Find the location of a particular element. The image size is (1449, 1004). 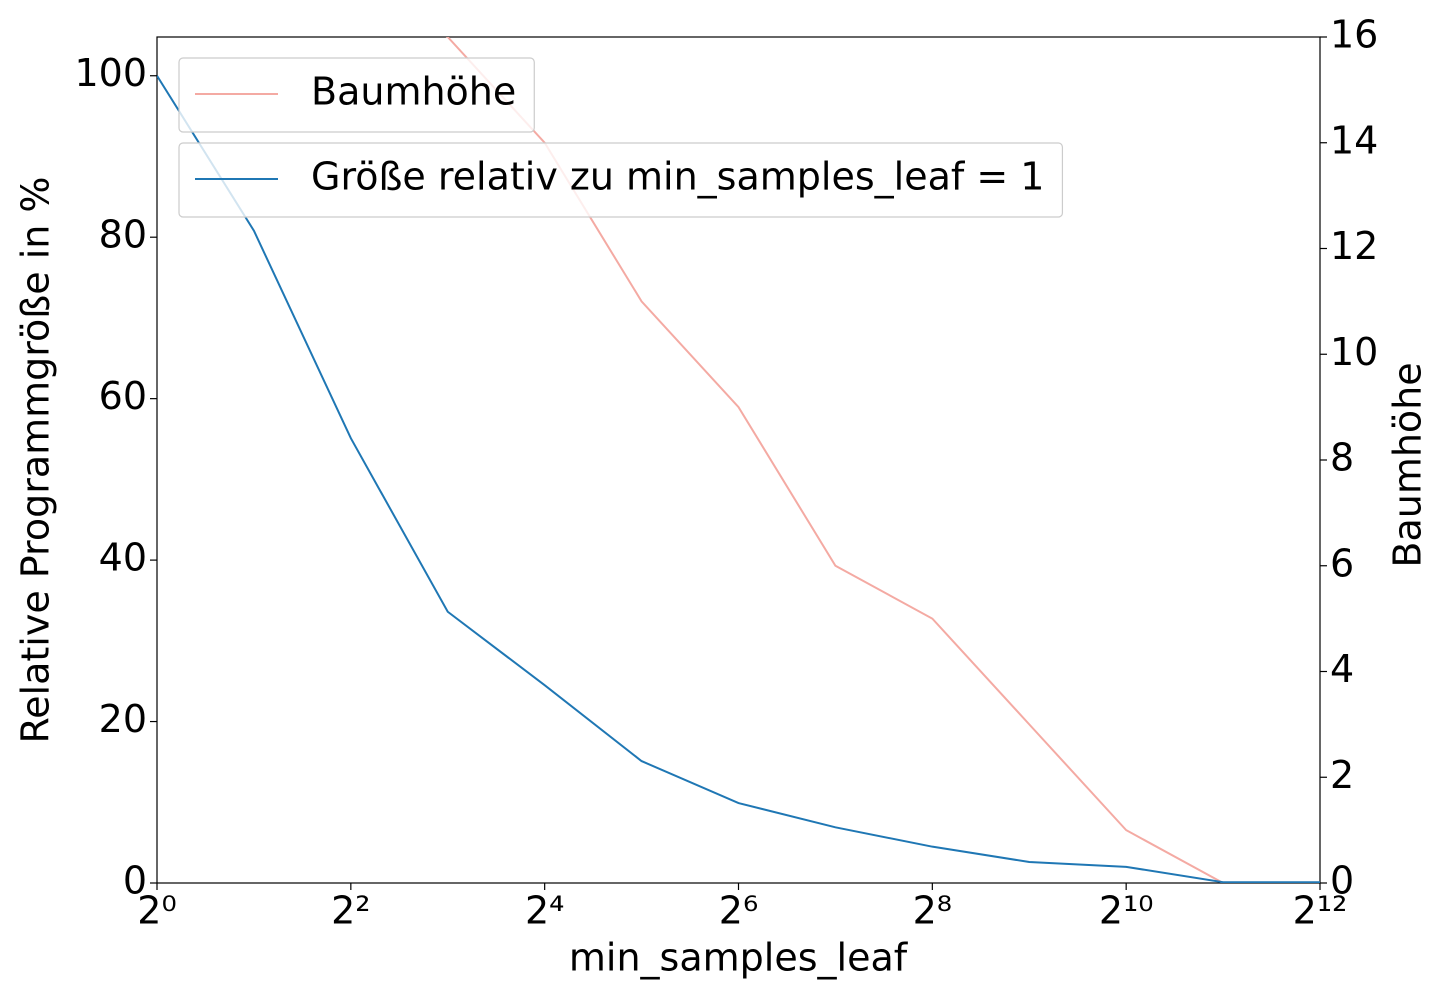

x-tick-label: 2⁶ is located at coordinates (738, 911).